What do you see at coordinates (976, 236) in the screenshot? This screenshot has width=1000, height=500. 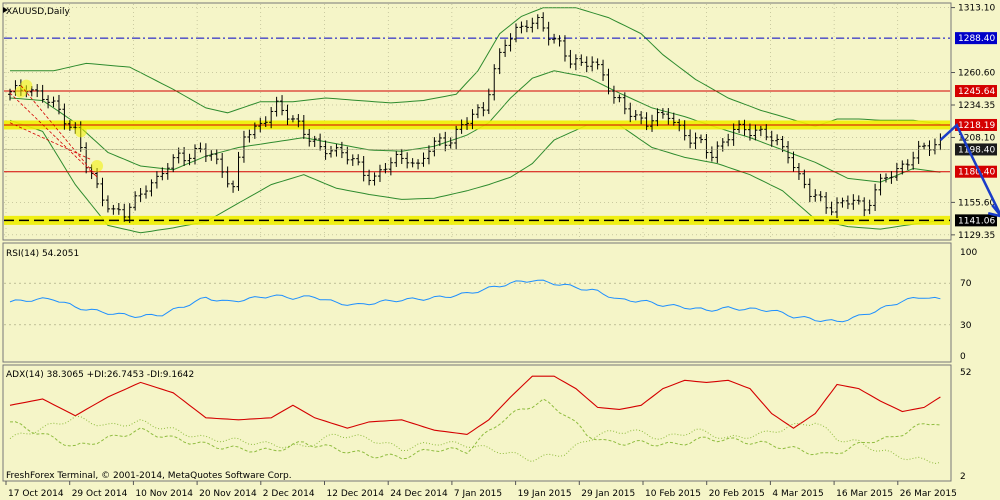 I see `price-tick-label: 1129.35` at bounding box center [976, 236].